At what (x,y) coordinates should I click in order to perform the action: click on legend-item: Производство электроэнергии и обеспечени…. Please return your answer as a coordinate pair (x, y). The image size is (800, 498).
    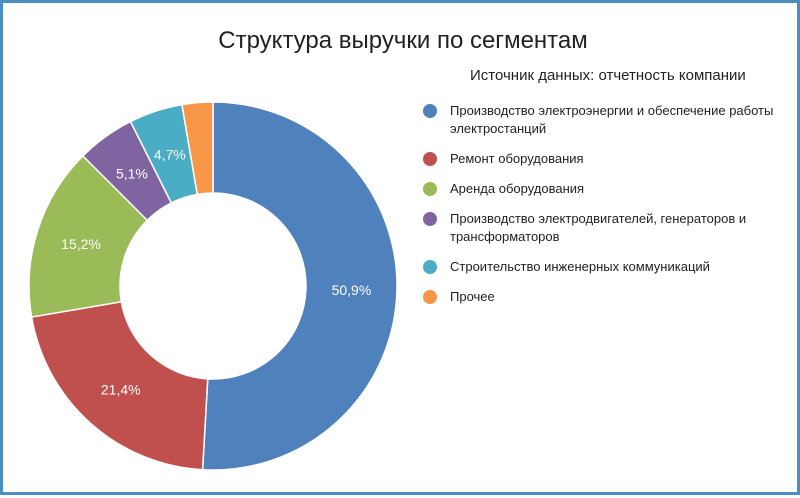
    Looking at the image, I should click on (603, 120).